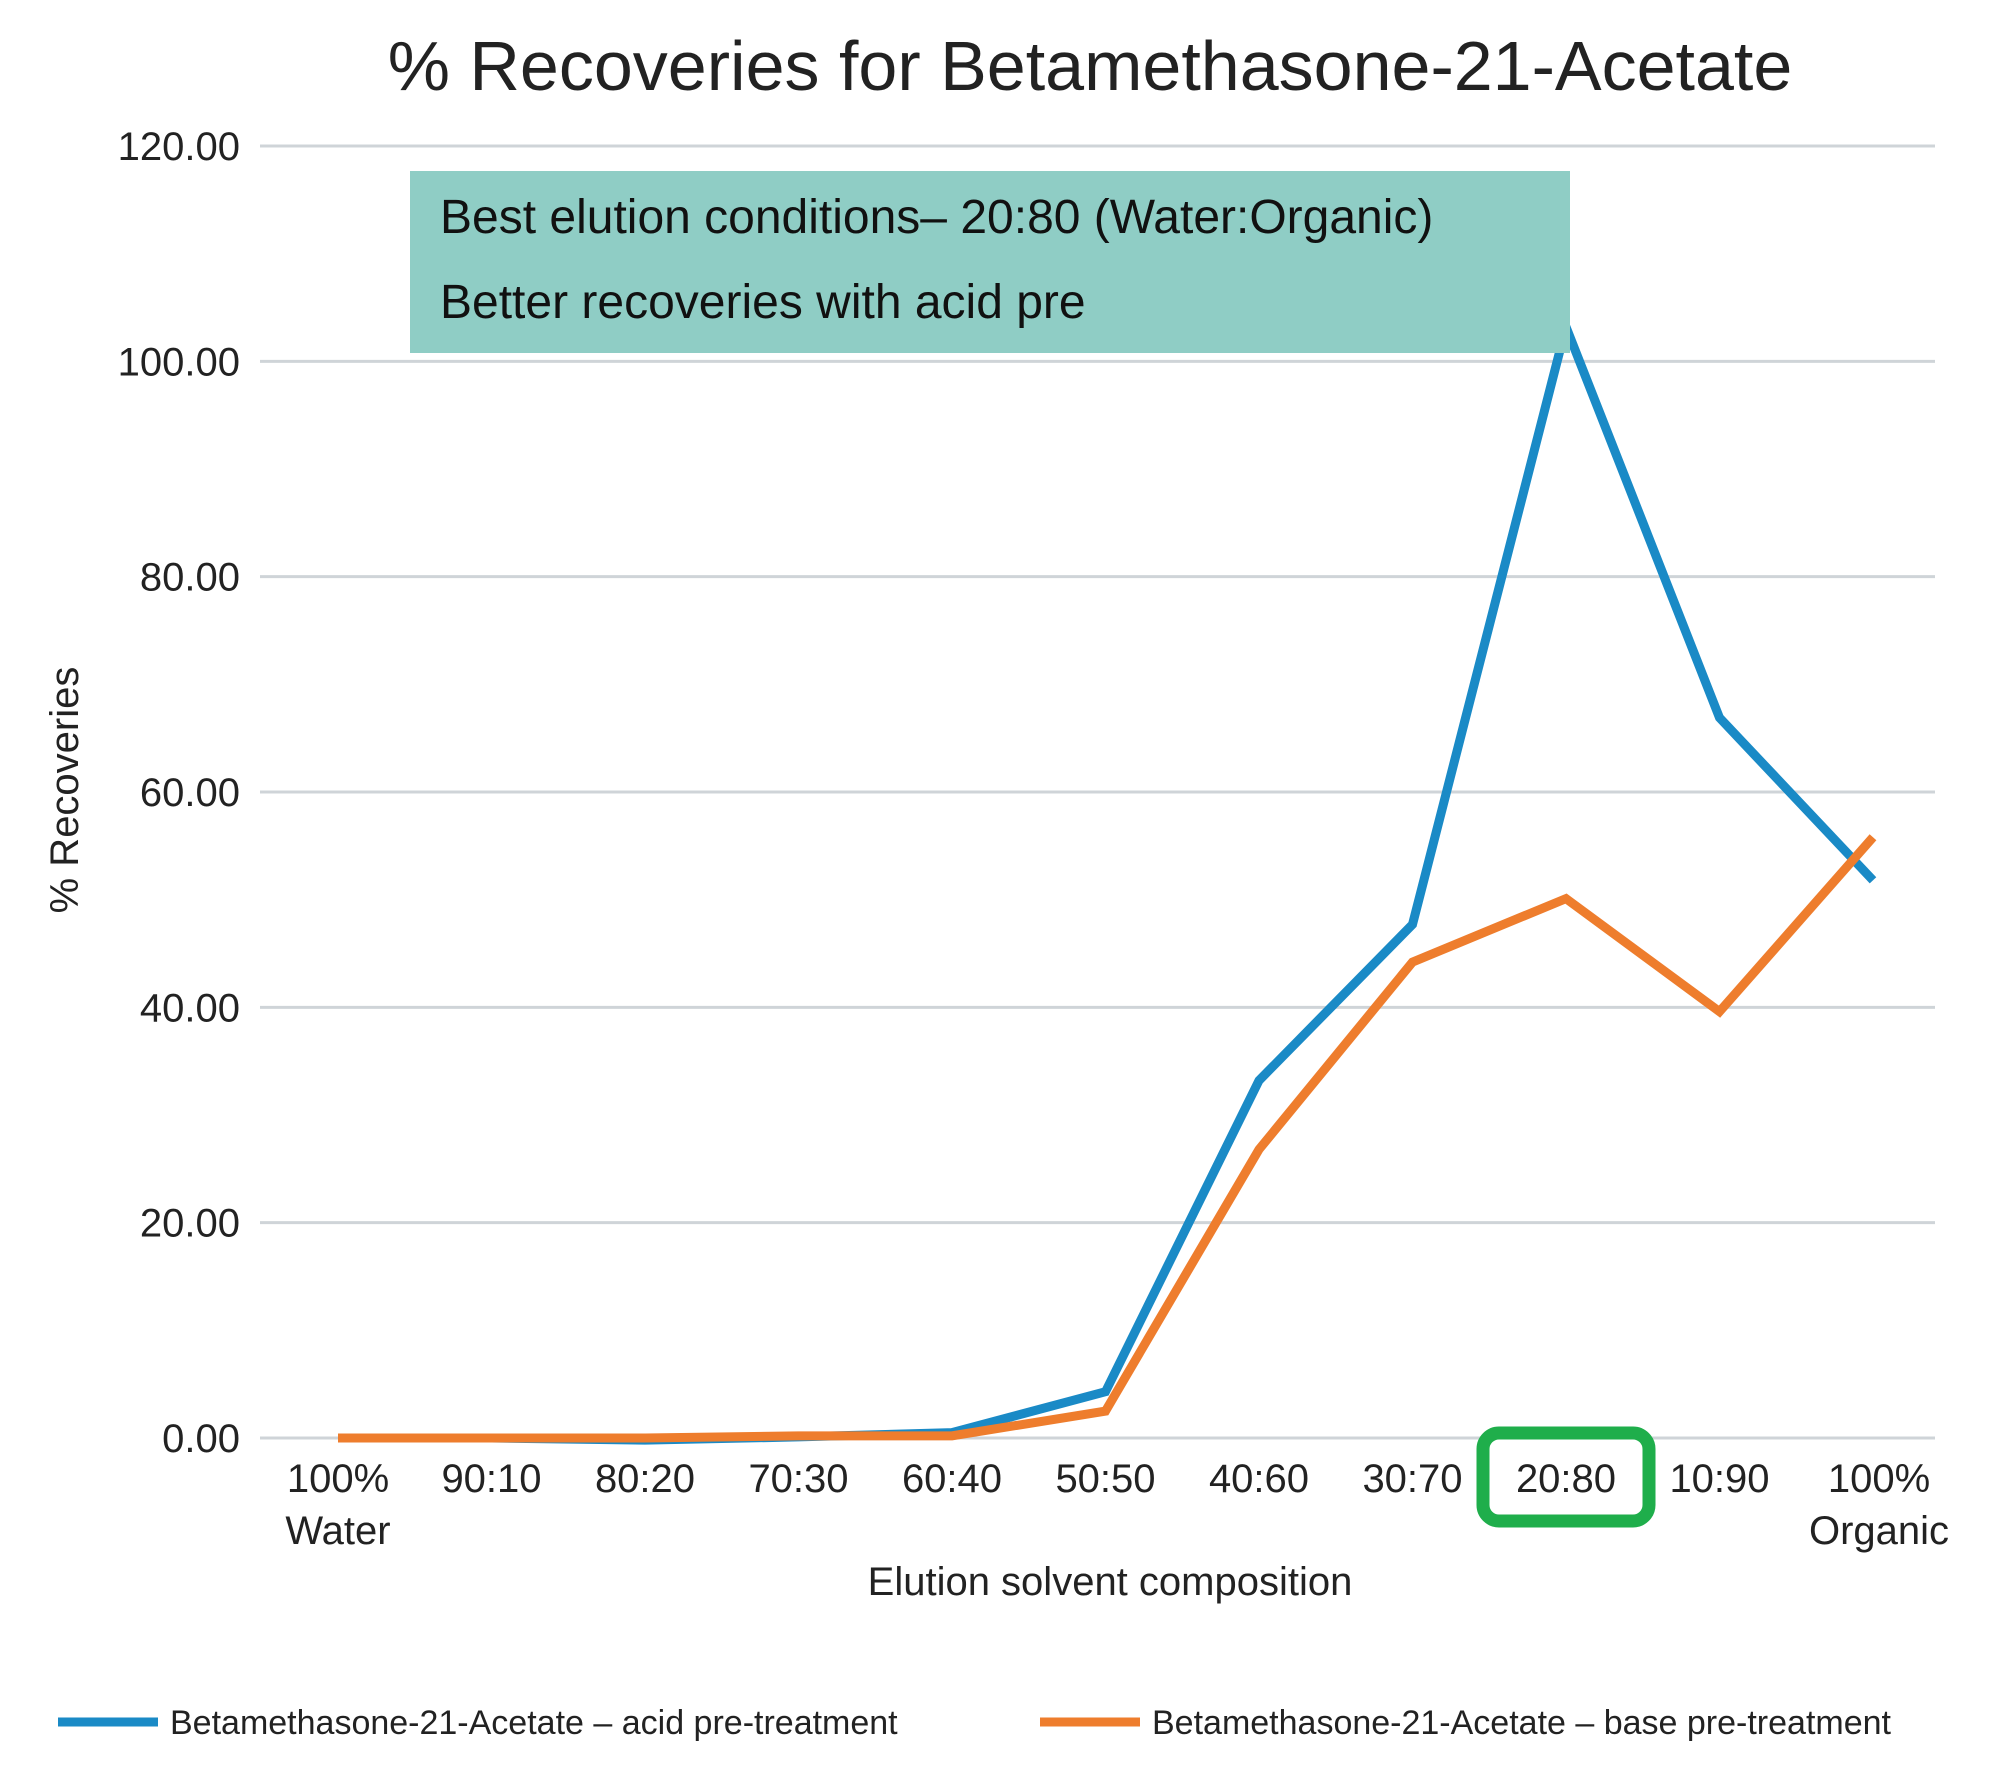 The image size is (2000, 1791). I want to click on x-tick-label: 10:90, so click(1719, 1479).